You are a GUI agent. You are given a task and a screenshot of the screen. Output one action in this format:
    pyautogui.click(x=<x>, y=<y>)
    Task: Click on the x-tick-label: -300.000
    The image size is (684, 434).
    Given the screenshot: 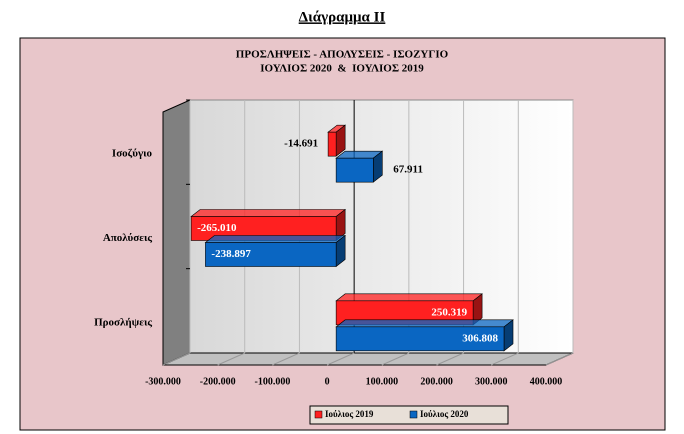 What is the action you would take?
    pyautogui.click(x=163, y=381)
    